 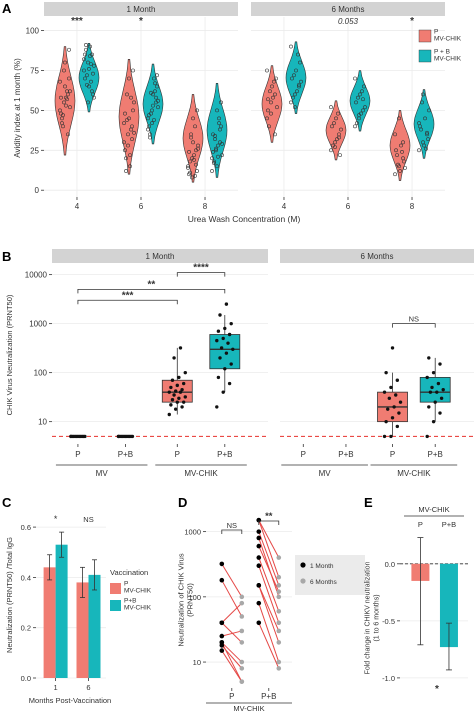 I want to click on legend-swatch, so click(x=425, y=56).